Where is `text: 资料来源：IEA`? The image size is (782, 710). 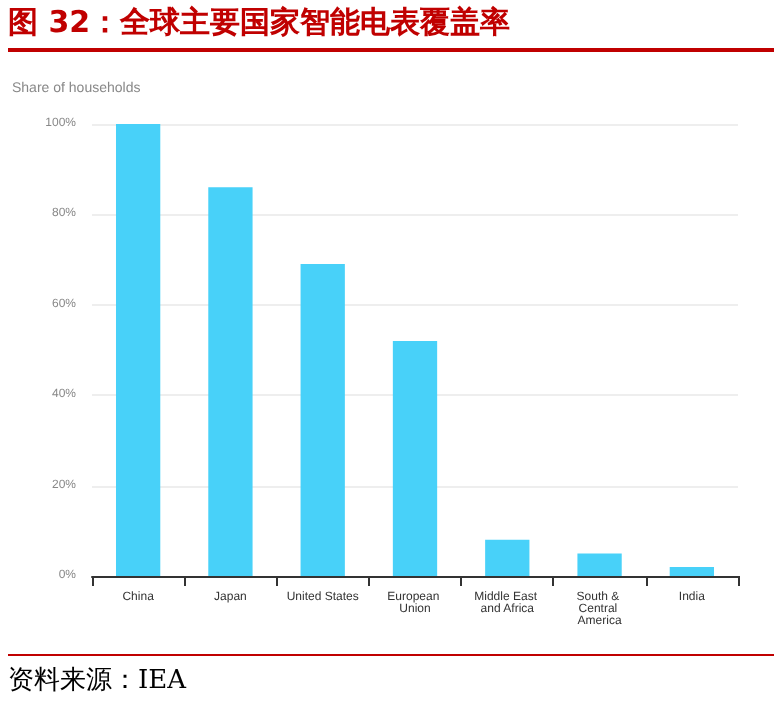 text: 资料来源：IEA is located at coordinates (391, 676).